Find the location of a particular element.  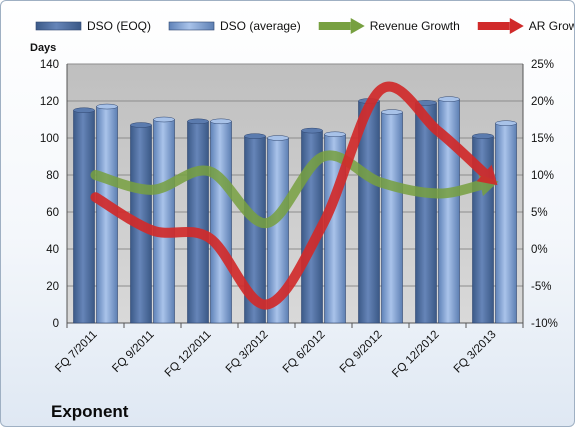

y-tick-label: 0 is located at coordinates (56, 324).